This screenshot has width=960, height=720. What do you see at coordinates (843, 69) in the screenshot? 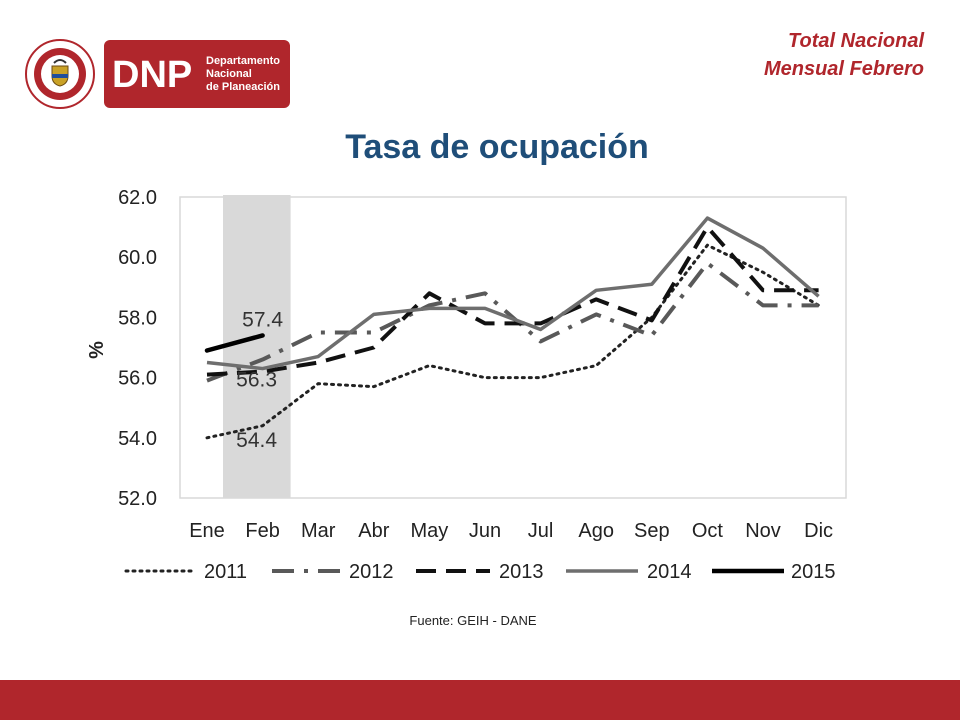
I see `scope-line-2: Mensual Febrero` at bounding box center [843, 69].